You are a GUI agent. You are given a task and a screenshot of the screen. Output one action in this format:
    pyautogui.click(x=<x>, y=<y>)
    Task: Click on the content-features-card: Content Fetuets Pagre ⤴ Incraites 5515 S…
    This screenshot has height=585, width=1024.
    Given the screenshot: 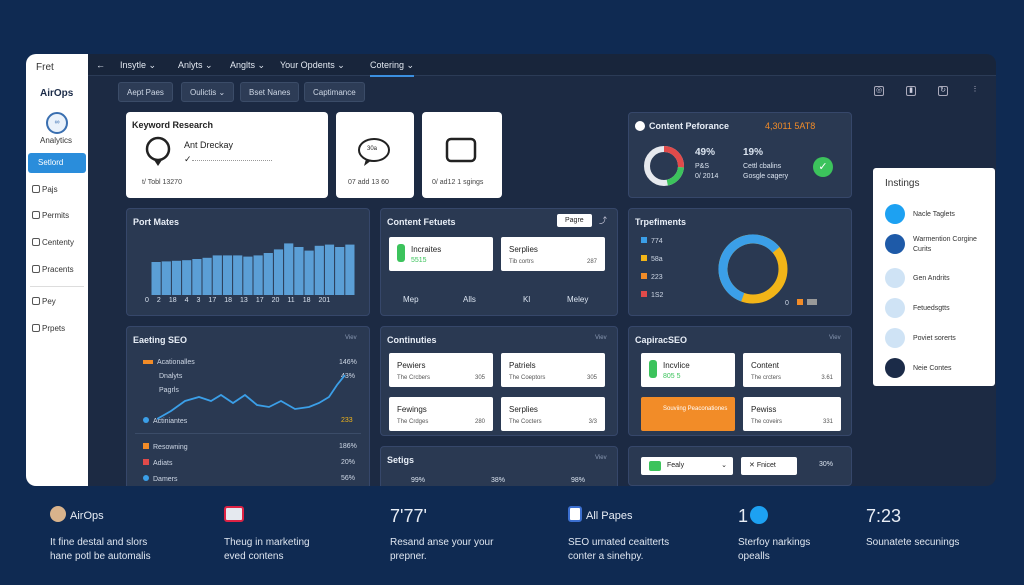 What is the action you would take?
    pyautogui.click(x=499, y=262)
    